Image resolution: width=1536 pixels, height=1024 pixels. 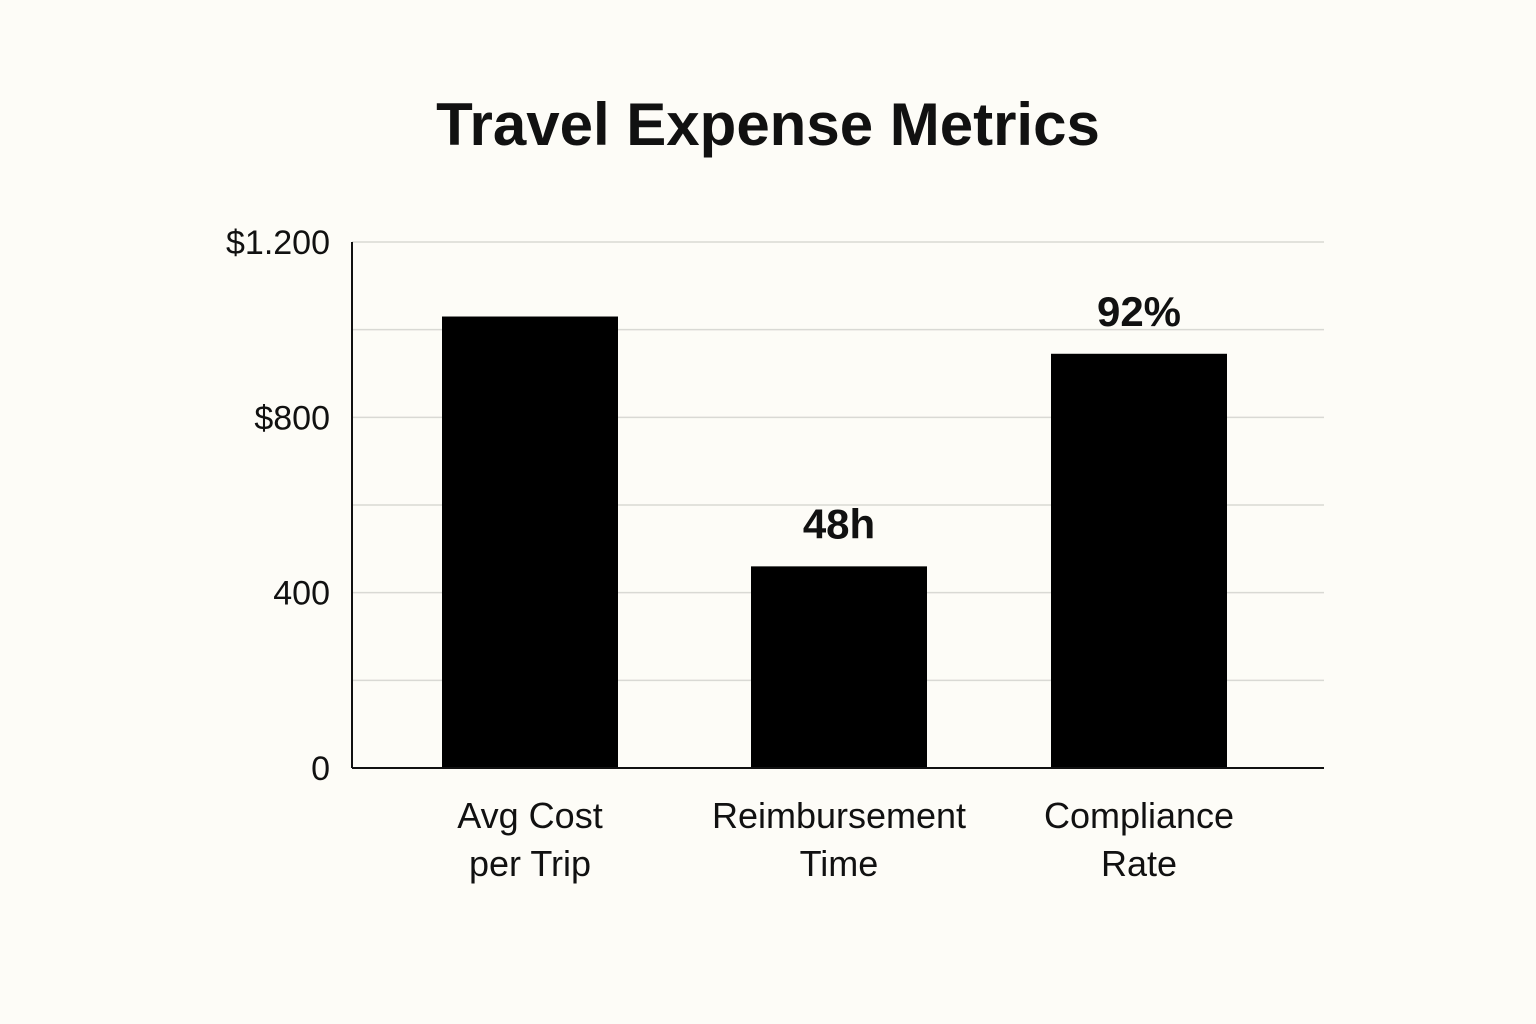 What do you see at coordinates (301, 594) in the screenshot?
I see `y-tick-label: 400` at bounding box center [301, 594].